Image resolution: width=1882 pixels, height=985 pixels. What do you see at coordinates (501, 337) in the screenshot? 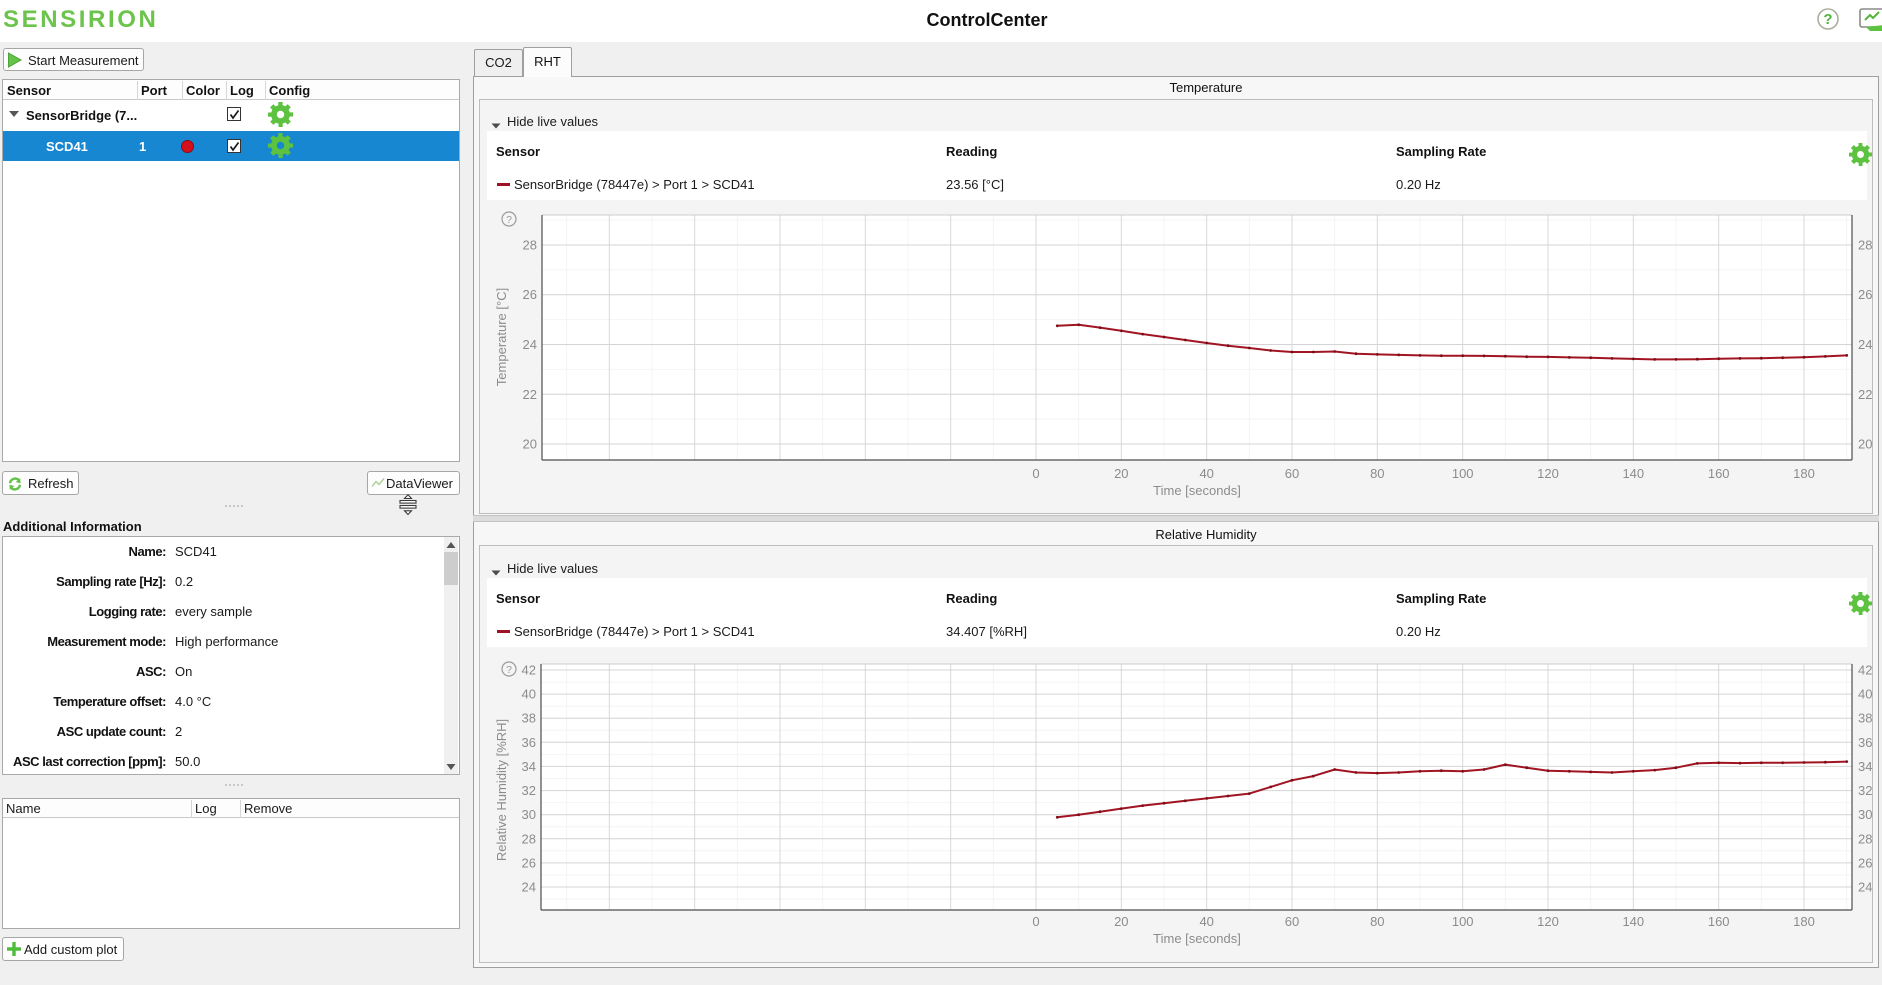
I see `svg-text: Temperature [°C]` at bounding box center [501, 337].